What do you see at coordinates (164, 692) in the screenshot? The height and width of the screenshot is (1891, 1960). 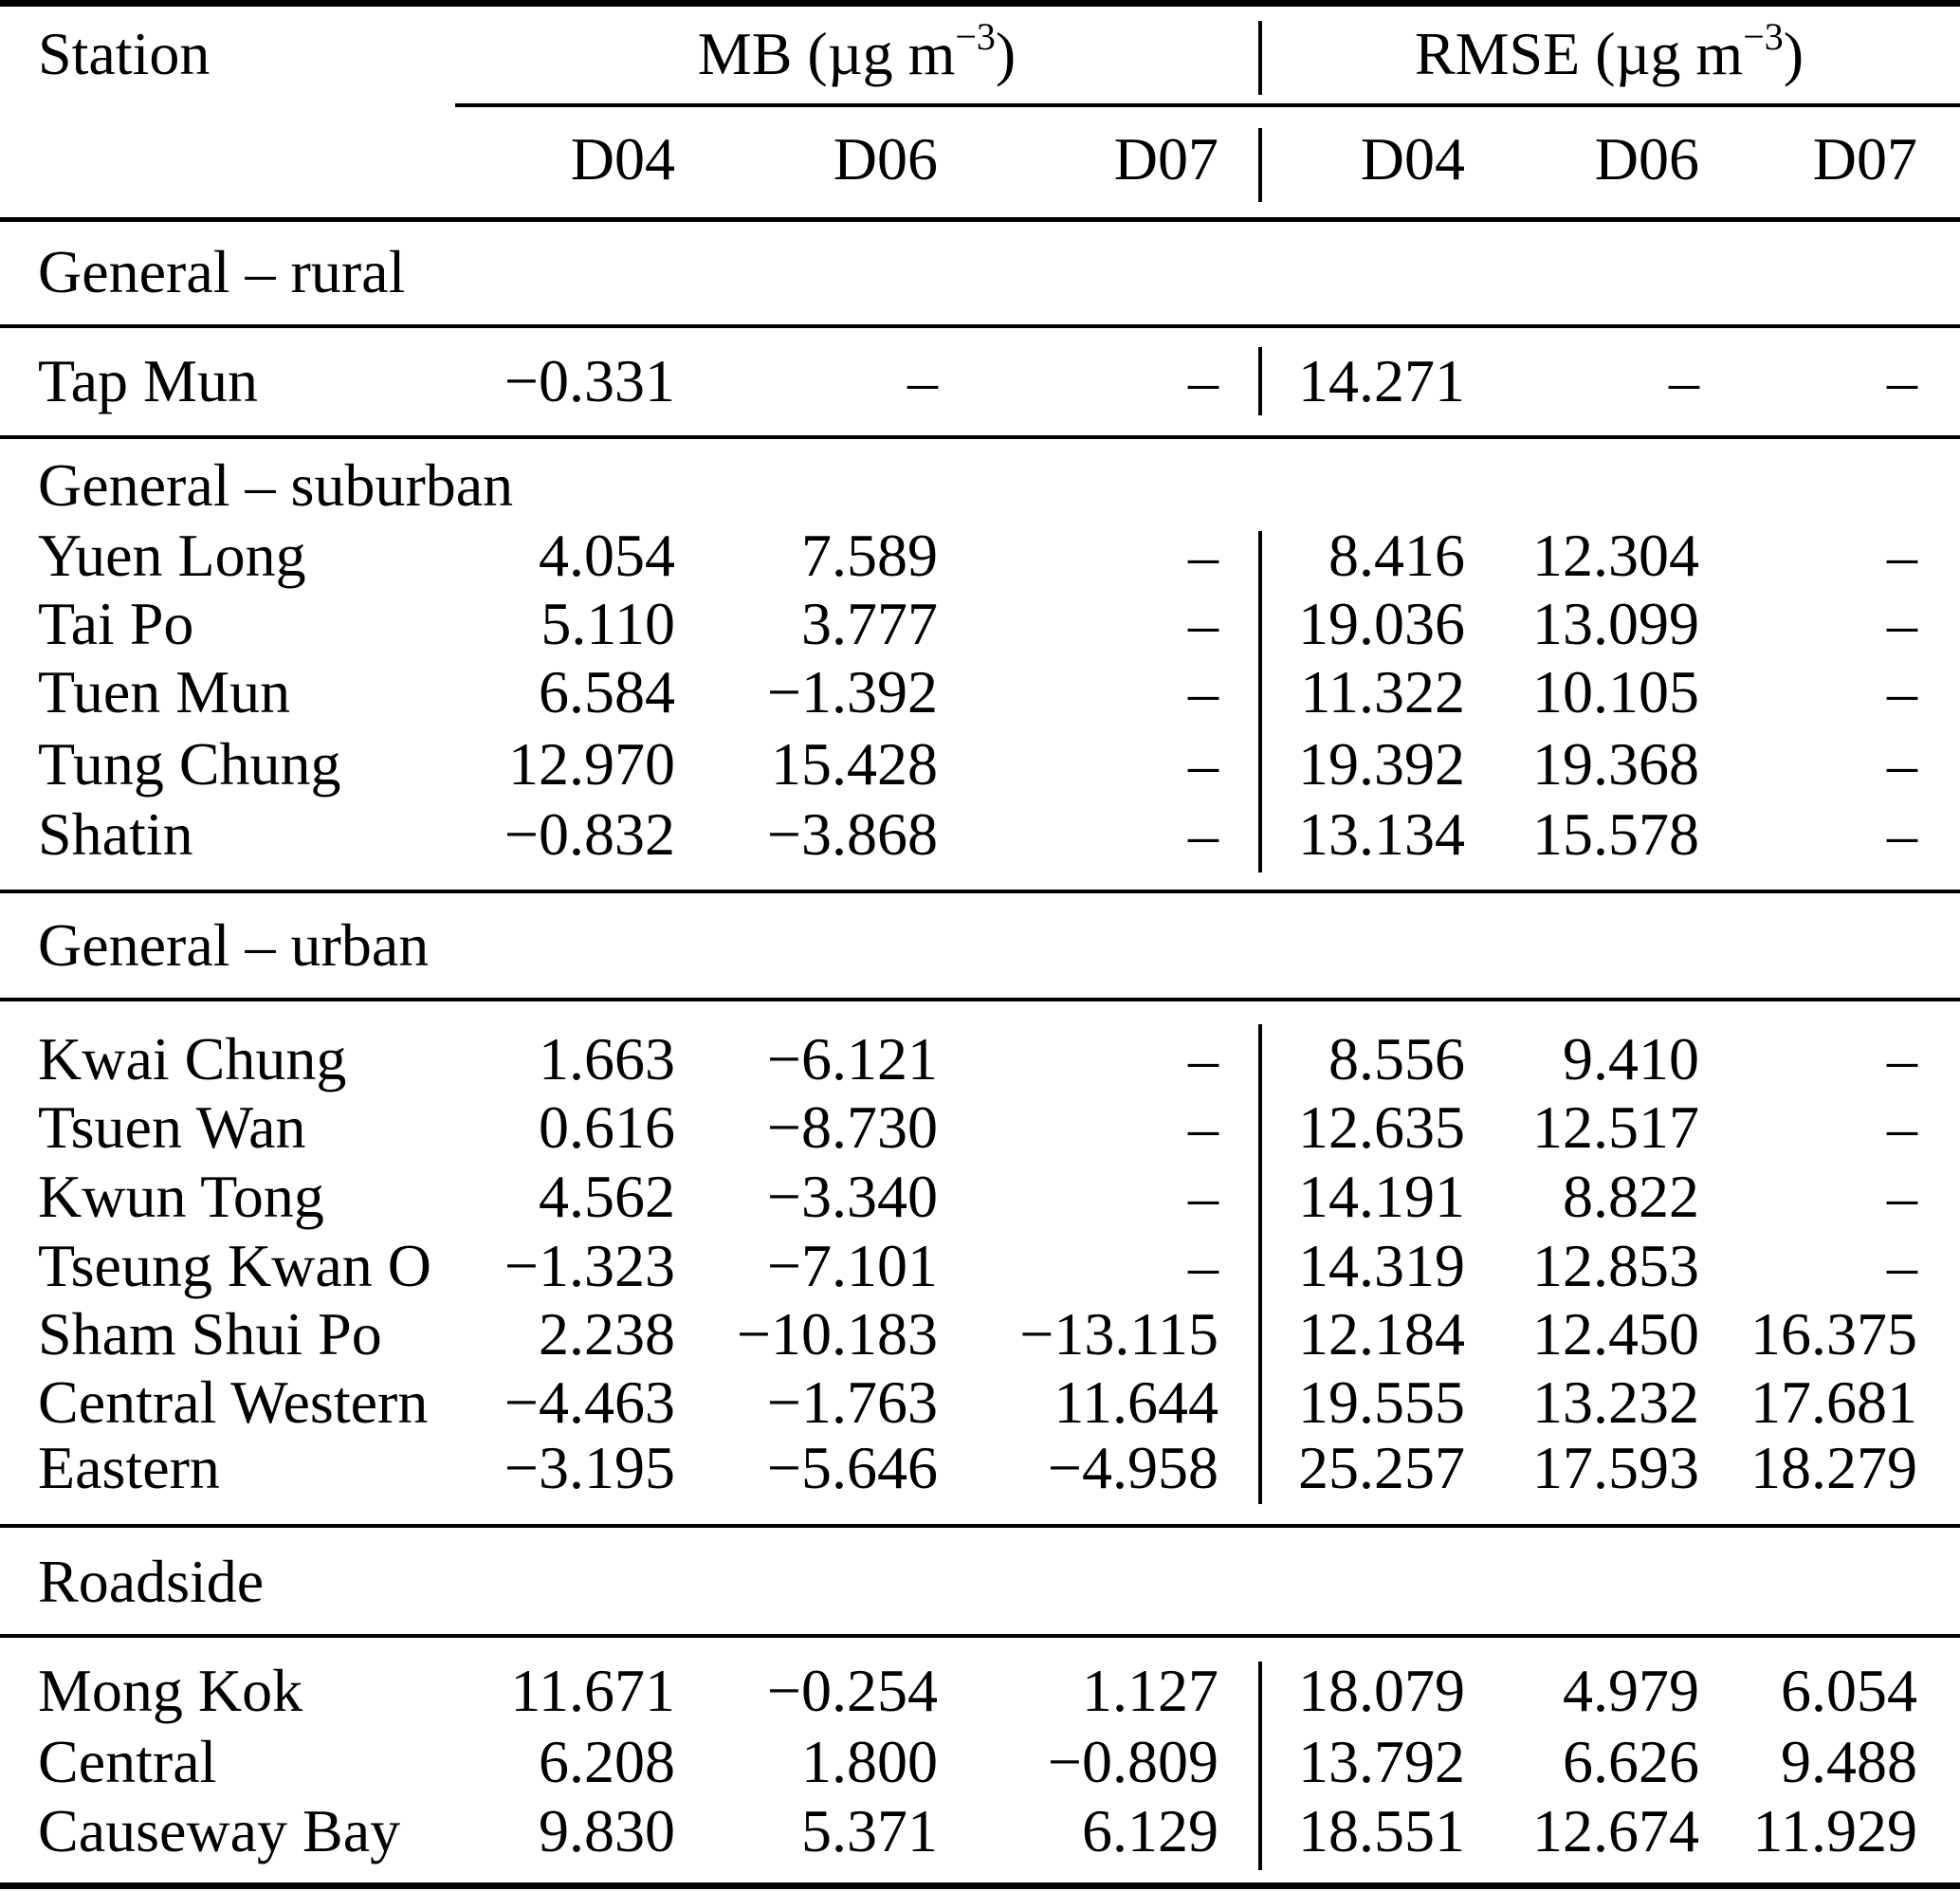 I see `station-name: Tuen Mun` at bounding box center [164, 692].